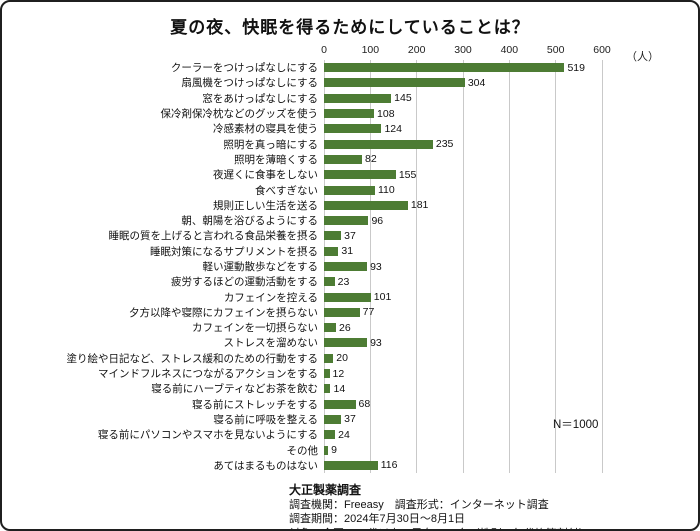  Describe the element at coordinates (642, 57) in the screenshot. I see `axis-unit-label: （人）` at that location.